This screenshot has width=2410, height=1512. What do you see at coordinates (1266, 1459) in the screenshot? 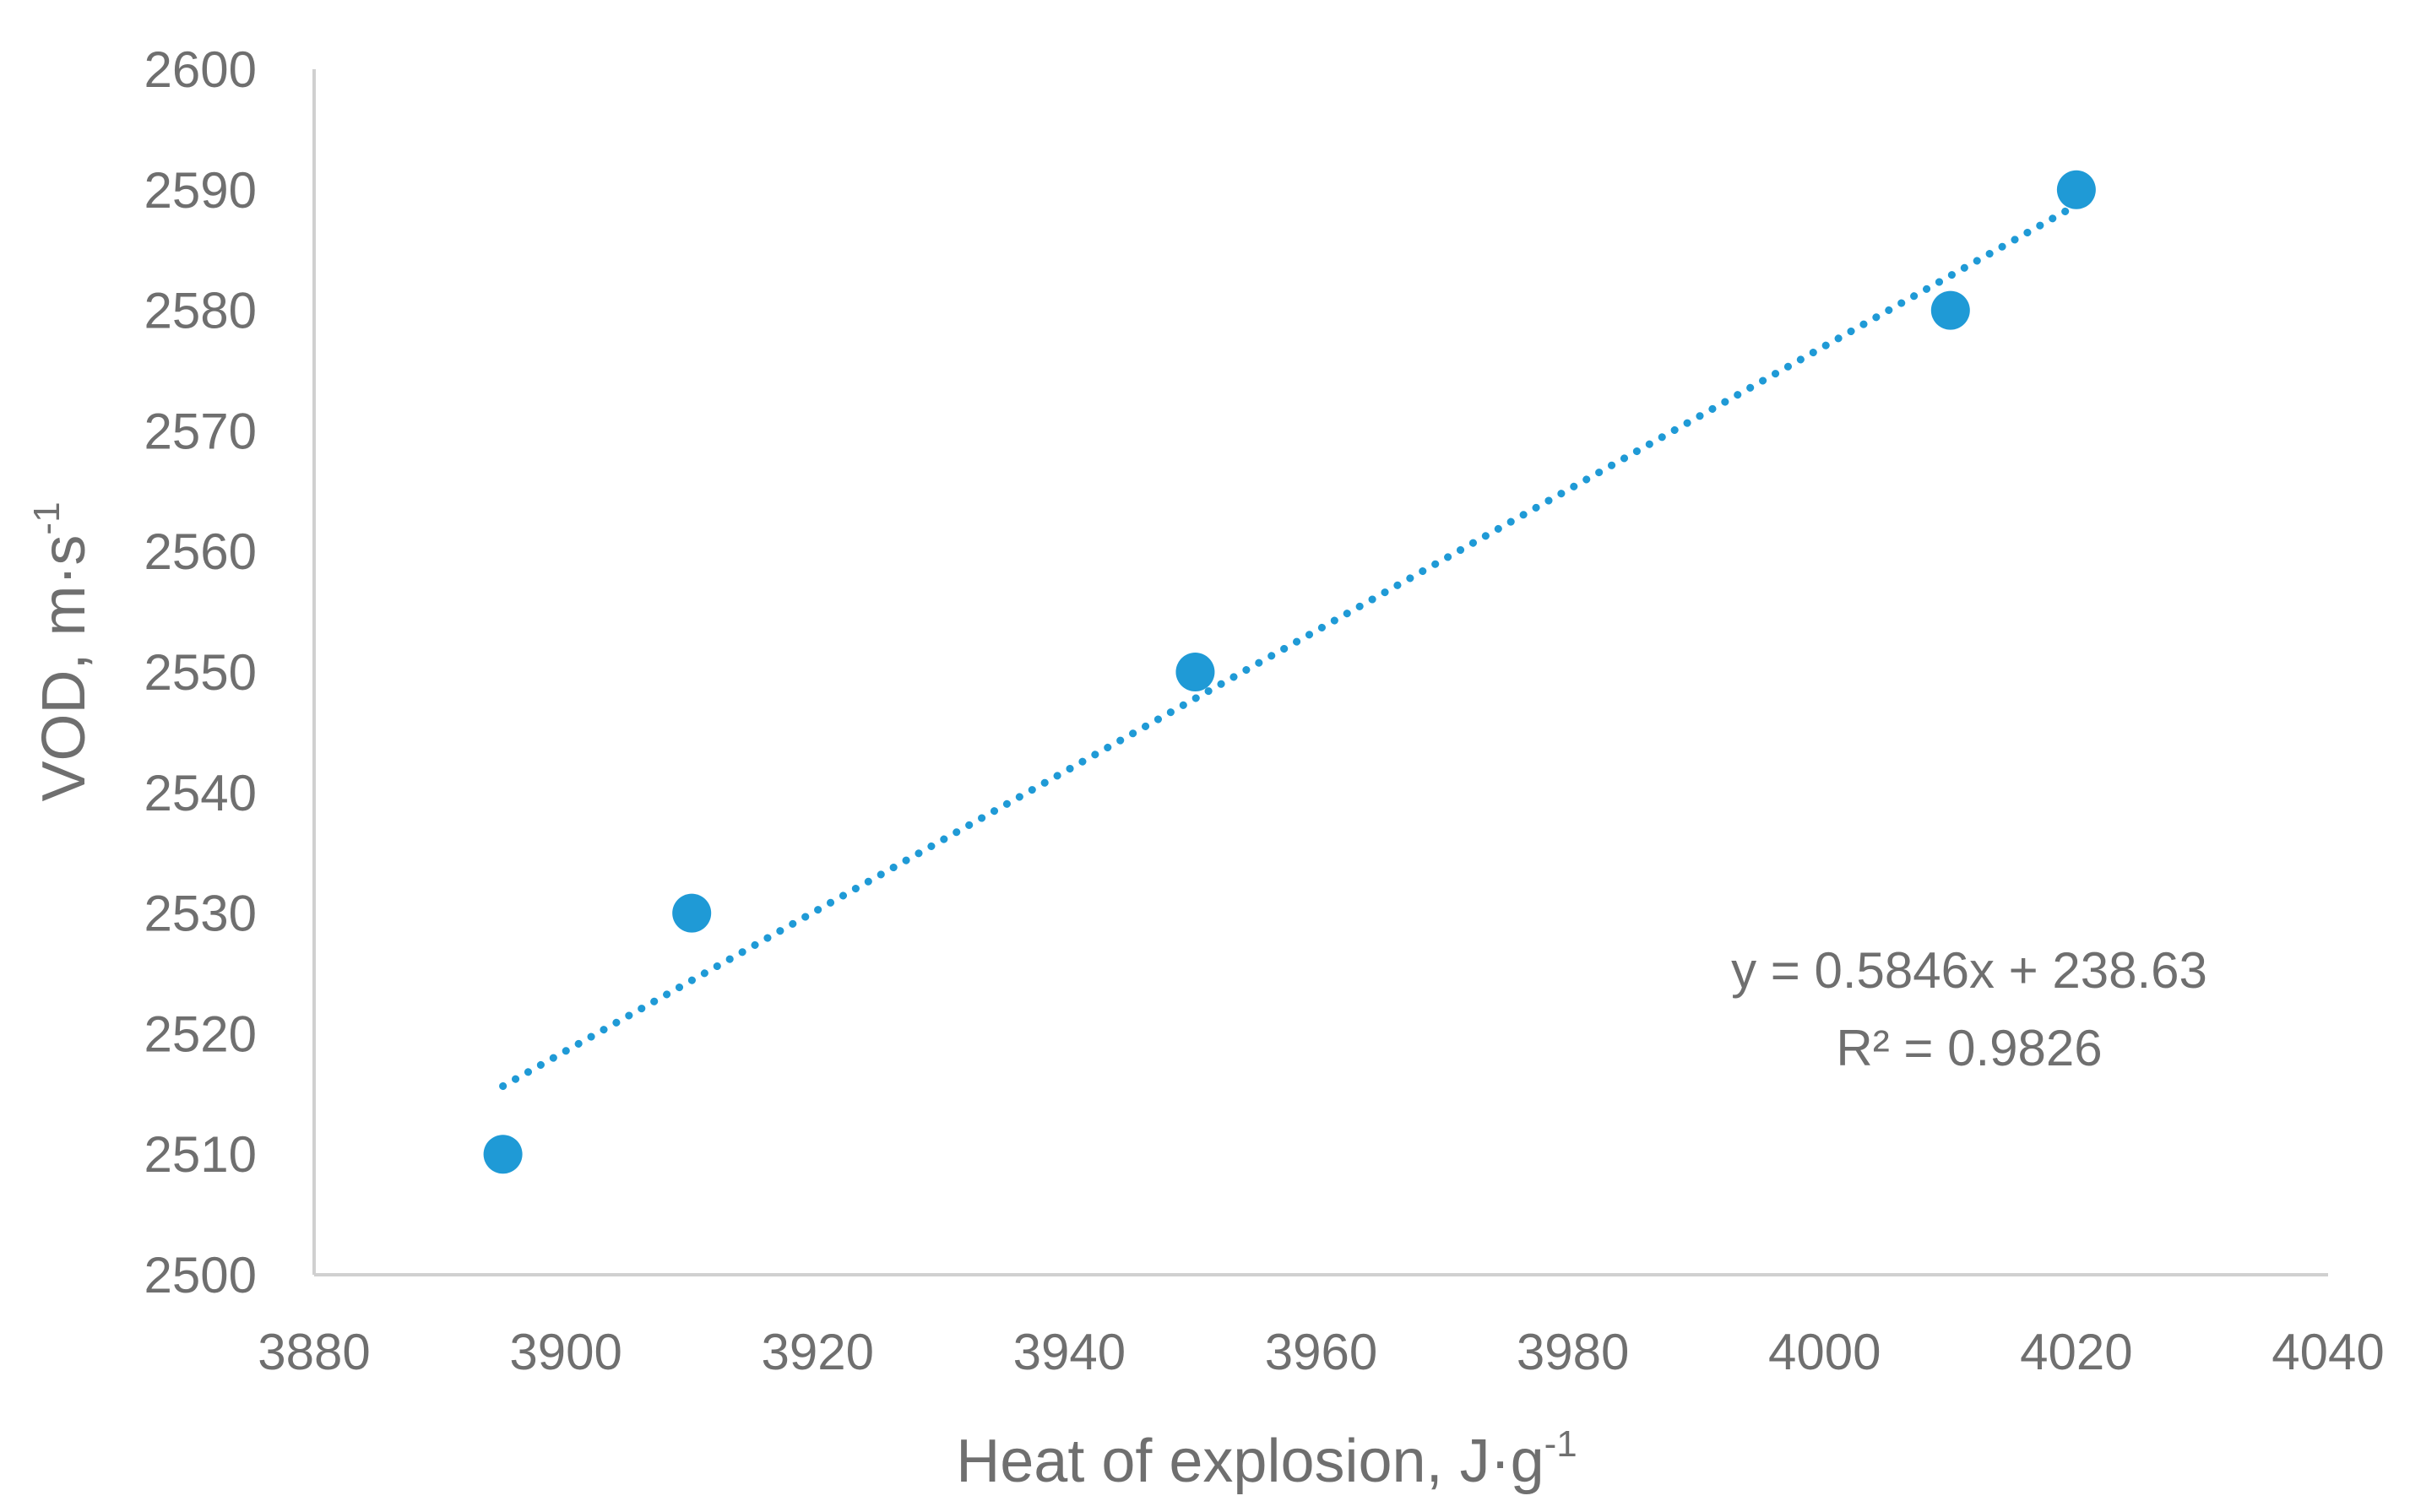
I see `x-axis-title: Heat of explosion, J·g-1` at bounding box center [1266, 1459].